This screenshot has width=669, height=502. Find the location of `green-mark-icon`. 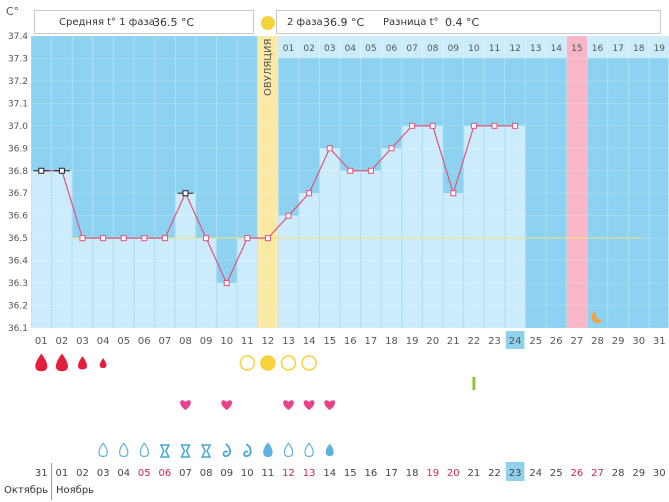

green-mark-icon is located at coordinates (474, 383).